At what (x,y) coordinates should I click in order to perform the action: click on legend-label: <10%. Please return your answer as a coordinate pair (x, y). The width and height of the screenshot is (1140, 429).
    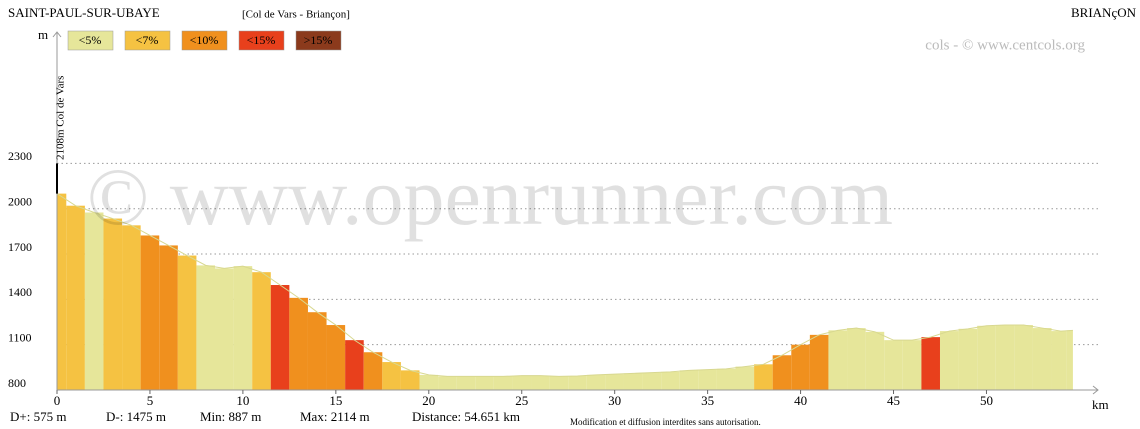
    Looking at the image, I should click on (204, 40).